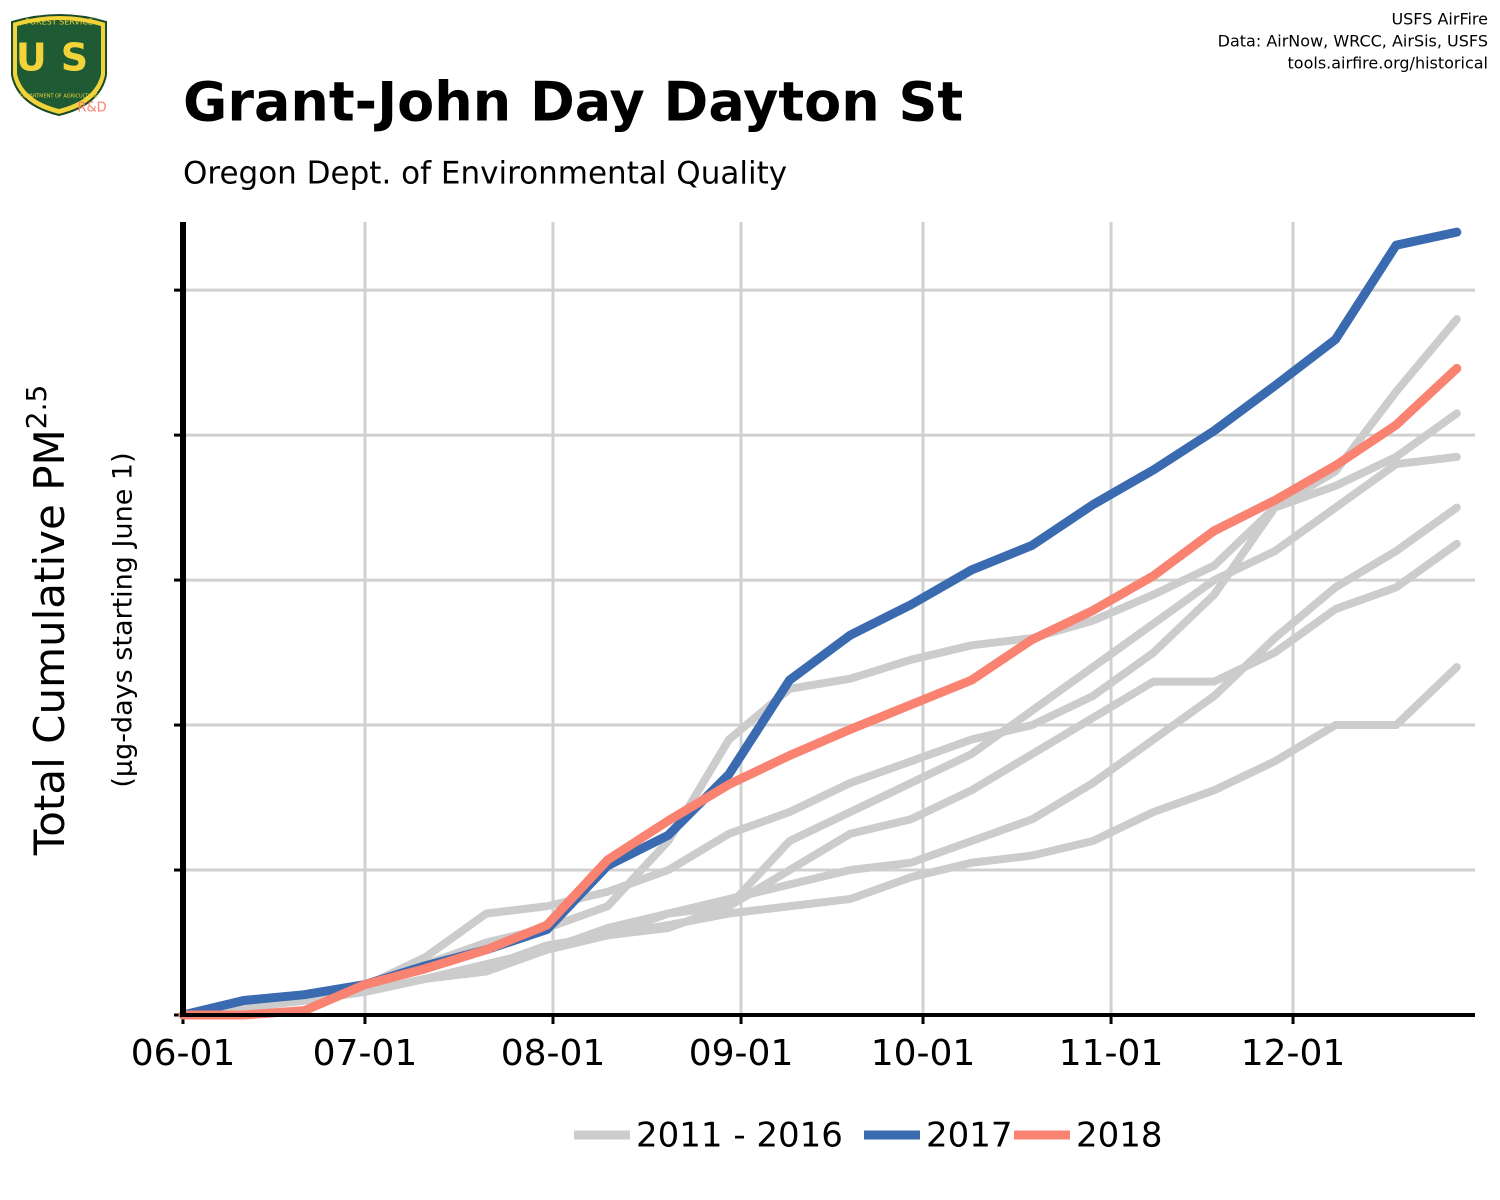  Describe the element at coordinates (1388, 63) in the screenshot. I see `credit: tools.airfire.org/historical` at that location.